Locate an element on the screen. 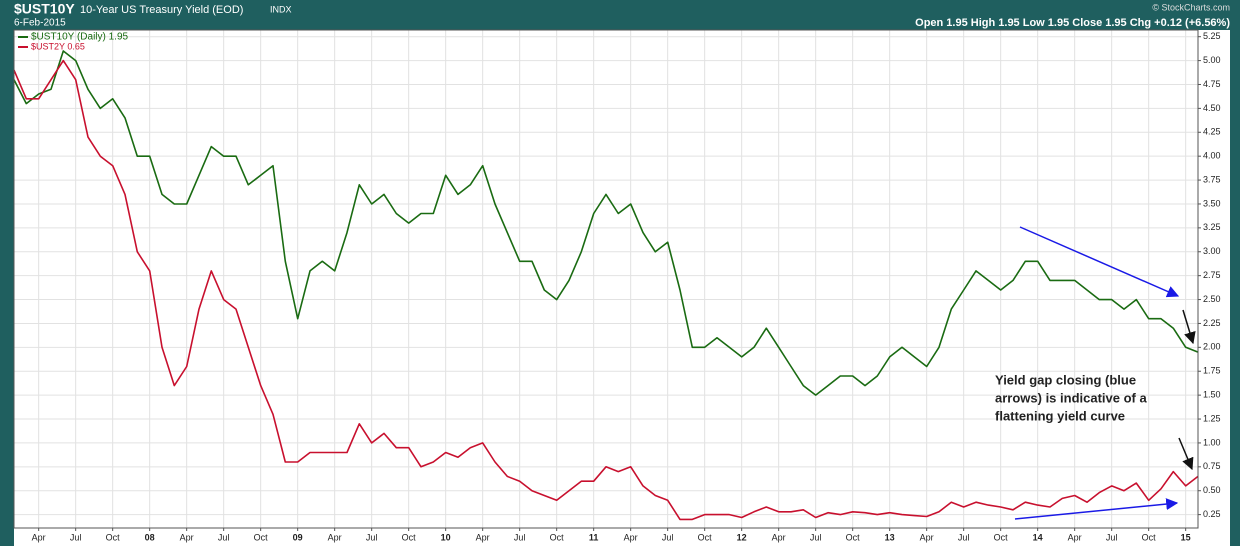 This screenshot has width=1240, height=546. y-tick-label: 2.25 is located at coordinates (1212, 323).